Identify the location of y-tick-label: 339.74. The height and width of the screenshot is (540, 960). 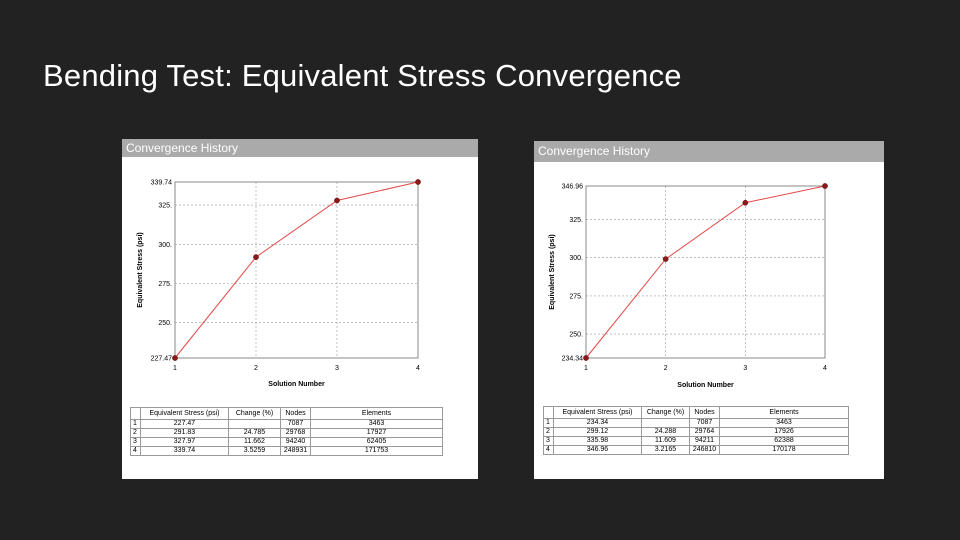
(162, 183).